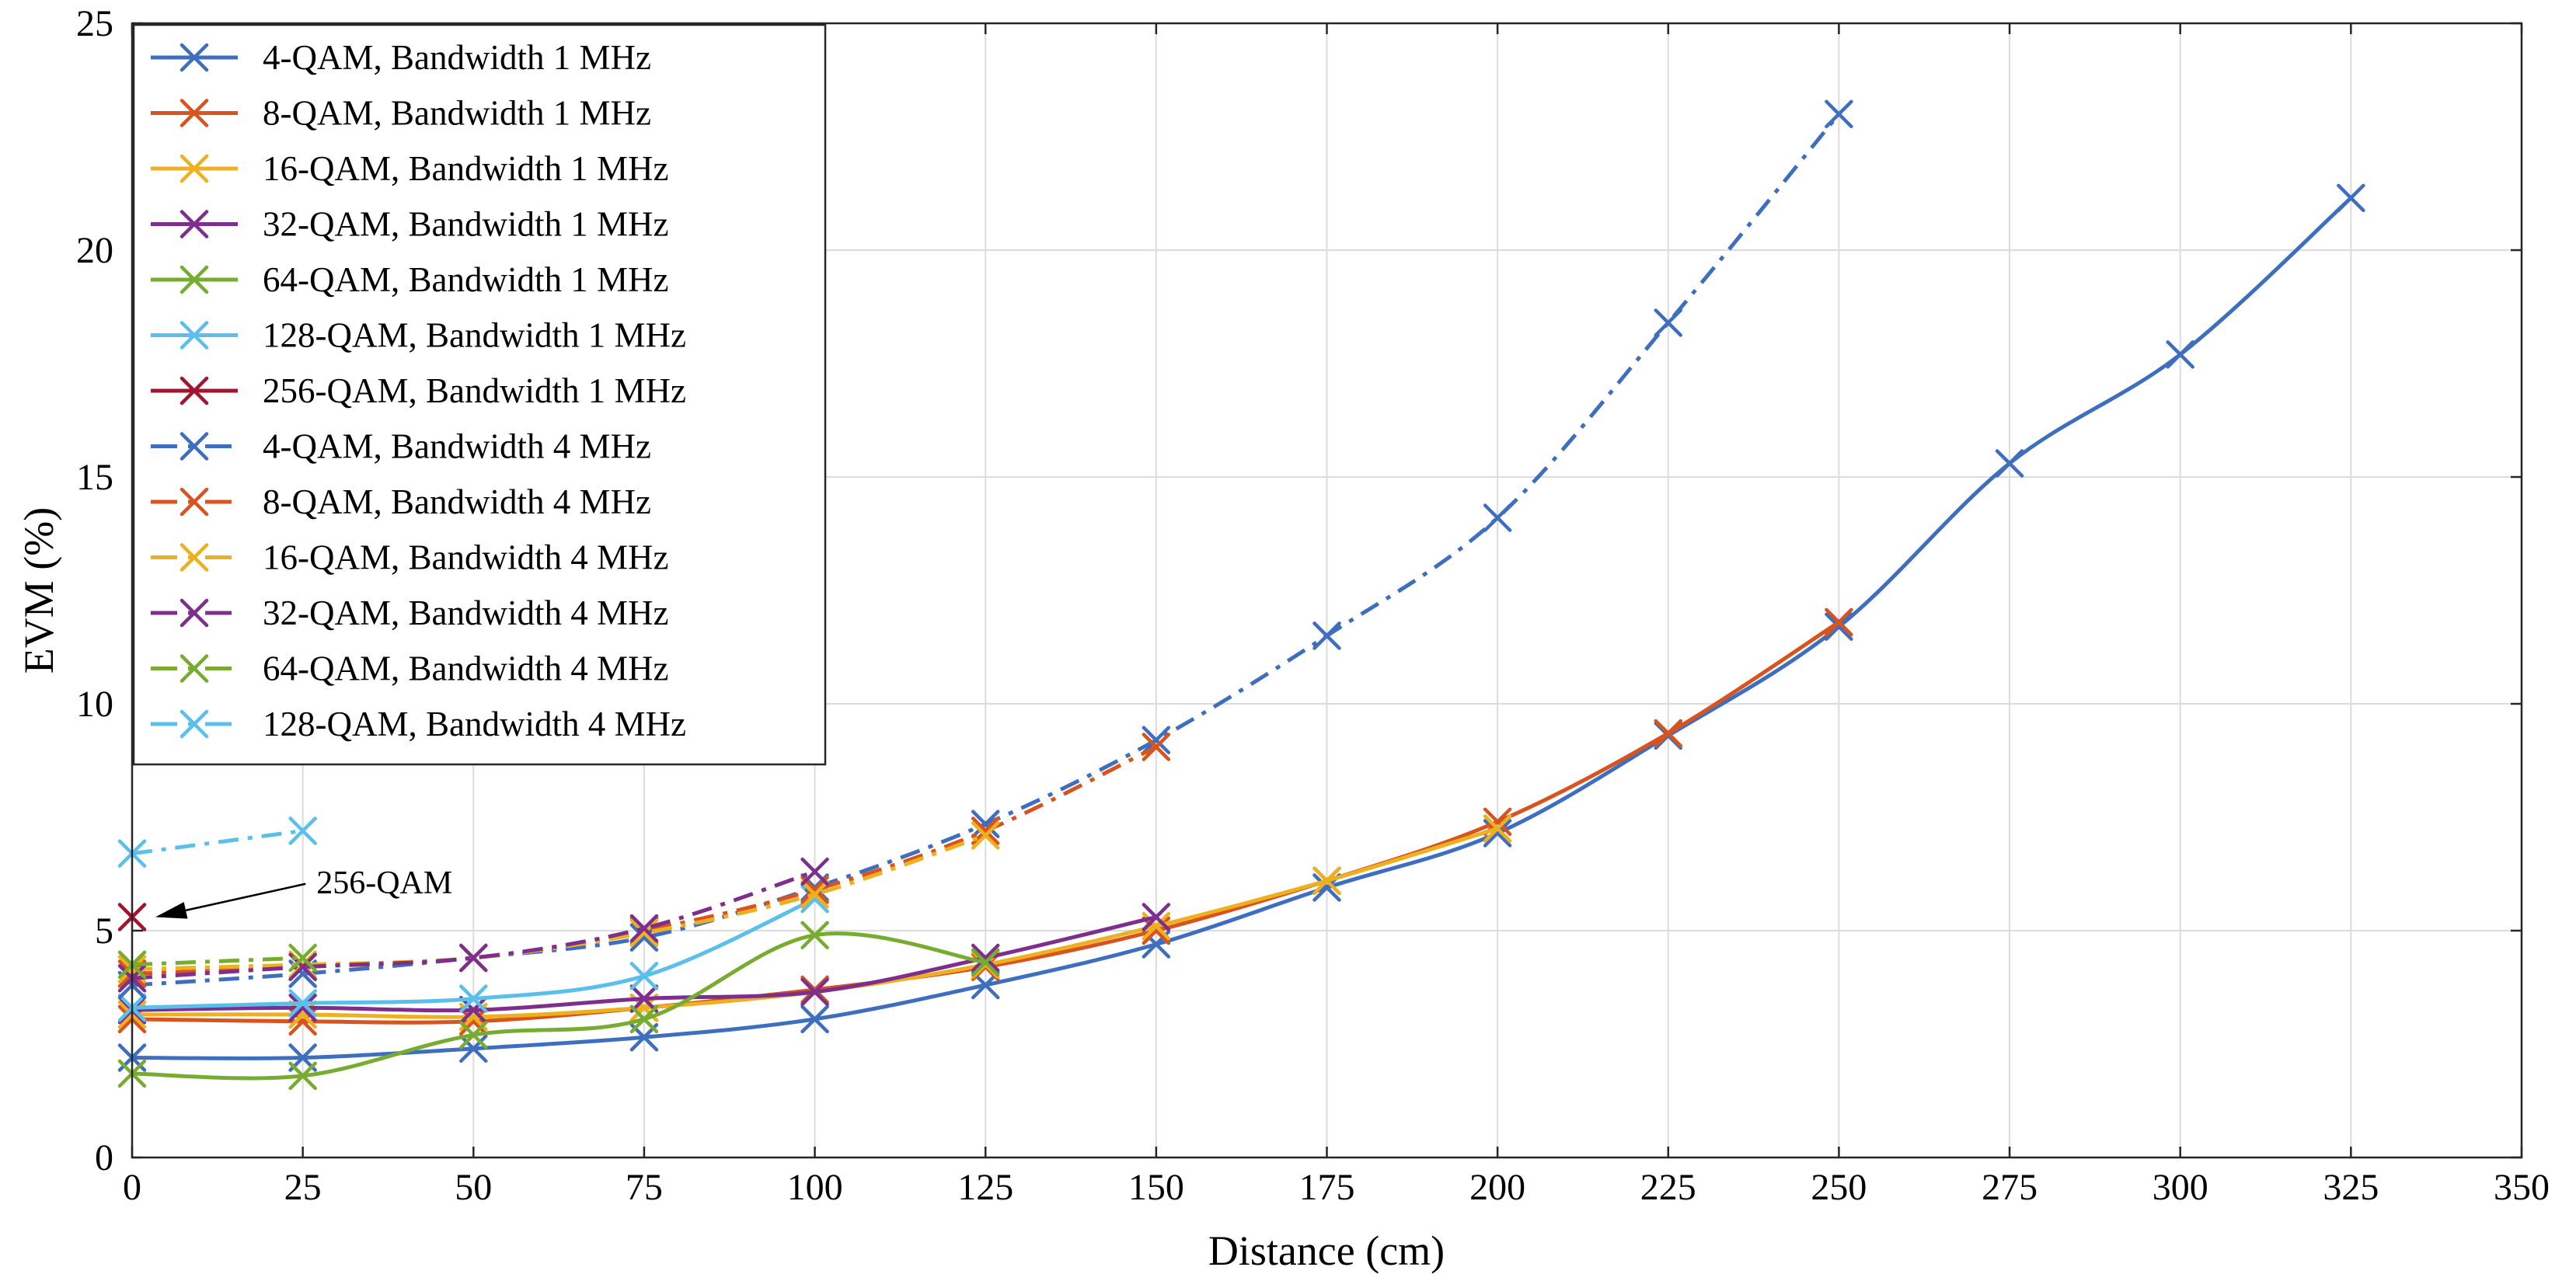 The width and height of the screenshot is (2576, 1288). Describe the element at coordinates (303, 1187) in the screenshot. I see `x-tick-label: 25` at that location.